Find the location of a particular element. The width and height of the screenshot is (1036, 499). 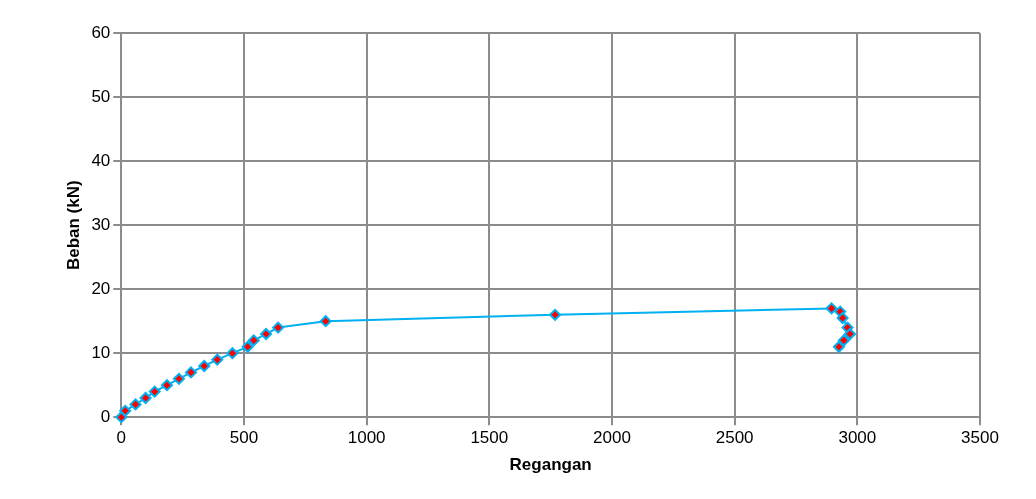

y-tick-label: 30 is located at coordinates (101, 224).